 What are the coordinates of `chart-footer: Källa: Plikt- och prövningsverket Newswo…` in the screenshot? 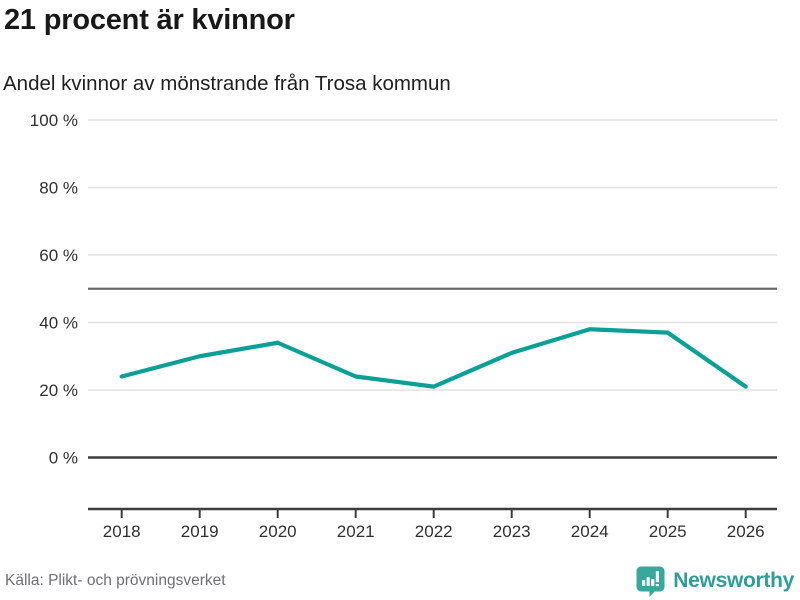 It's located at (400, 581).